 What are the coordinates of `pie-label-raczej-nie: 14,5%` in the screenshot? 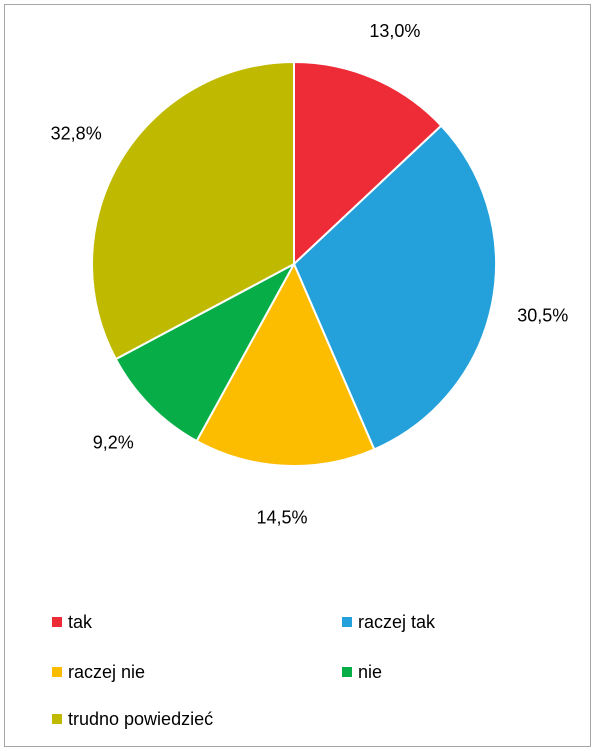 It's located at (282, 518).